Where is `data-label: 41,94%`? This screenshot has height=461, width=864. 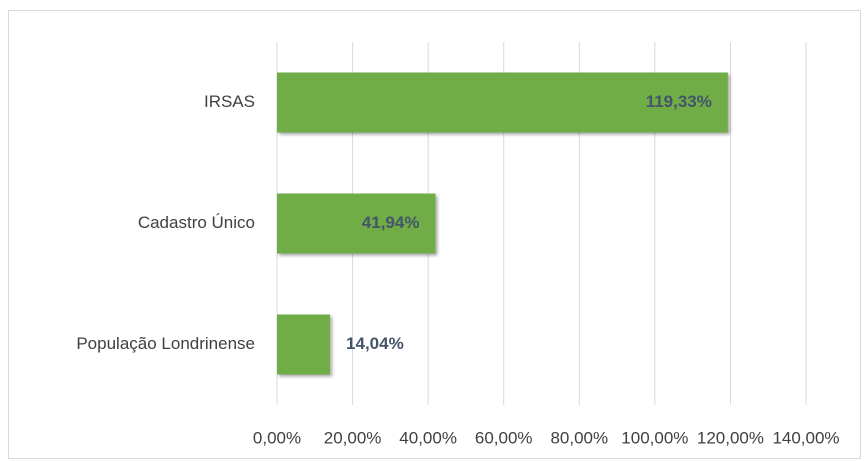
data-label: 41,94% is located at coordinates (391, 222).